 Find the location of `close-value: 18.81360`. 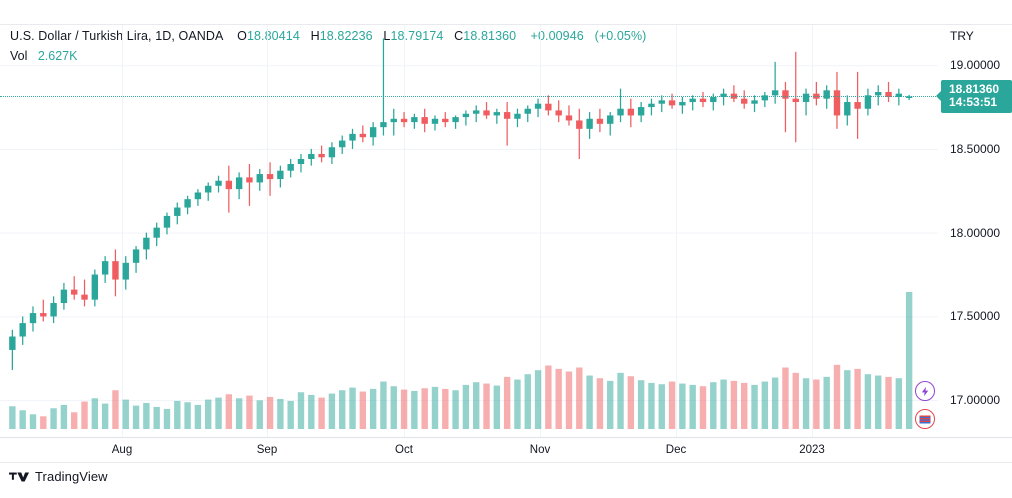

close-value: 18.81360 is located at coordinates (490, 36).